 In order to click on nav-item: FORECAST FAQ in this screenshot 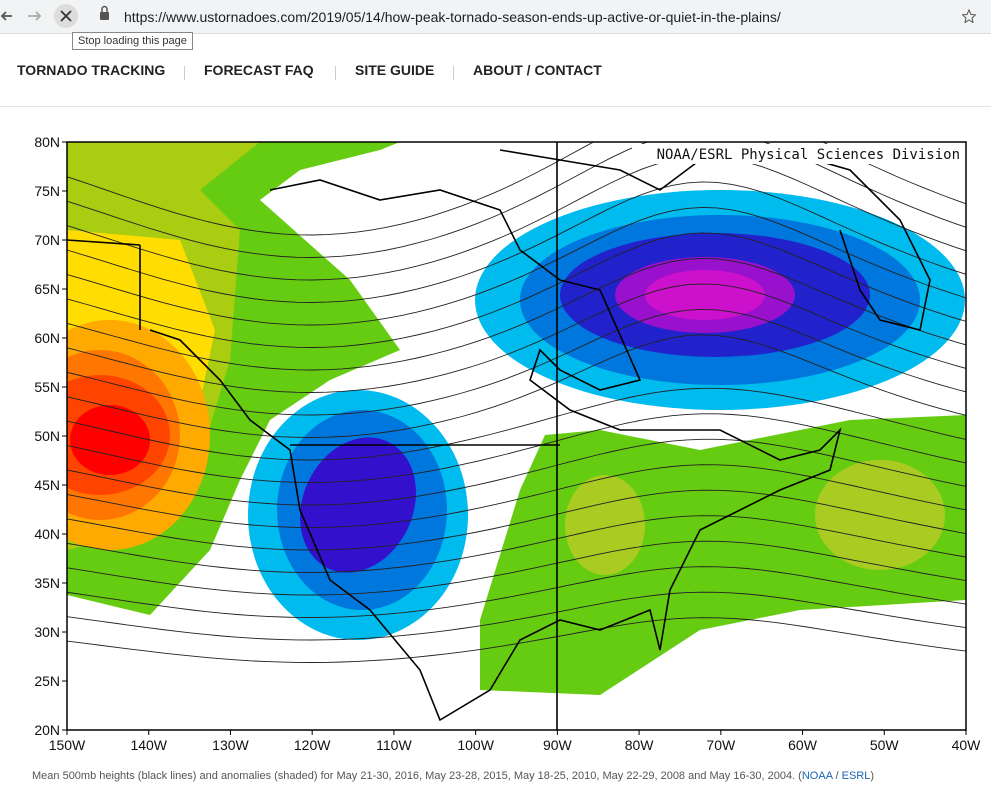, I will do `click(259, 70)`.